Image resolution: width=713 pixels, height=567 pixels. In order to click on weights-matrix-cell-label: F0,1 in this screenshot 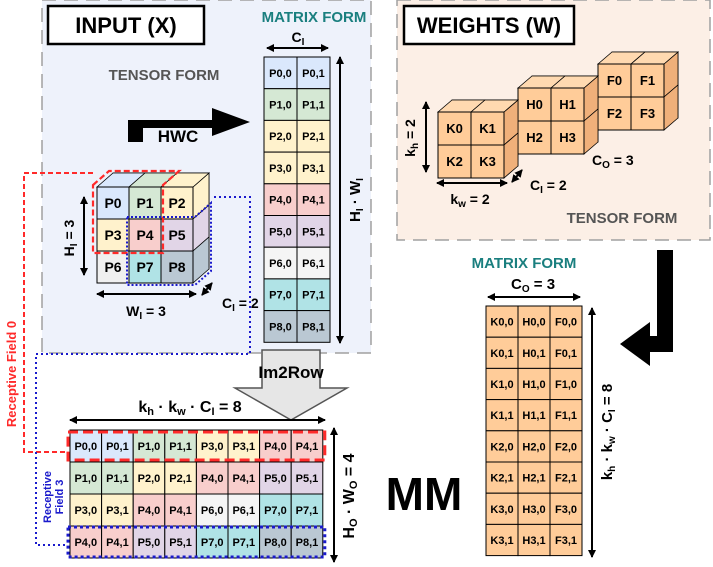, I will do `click(566, 354)`.